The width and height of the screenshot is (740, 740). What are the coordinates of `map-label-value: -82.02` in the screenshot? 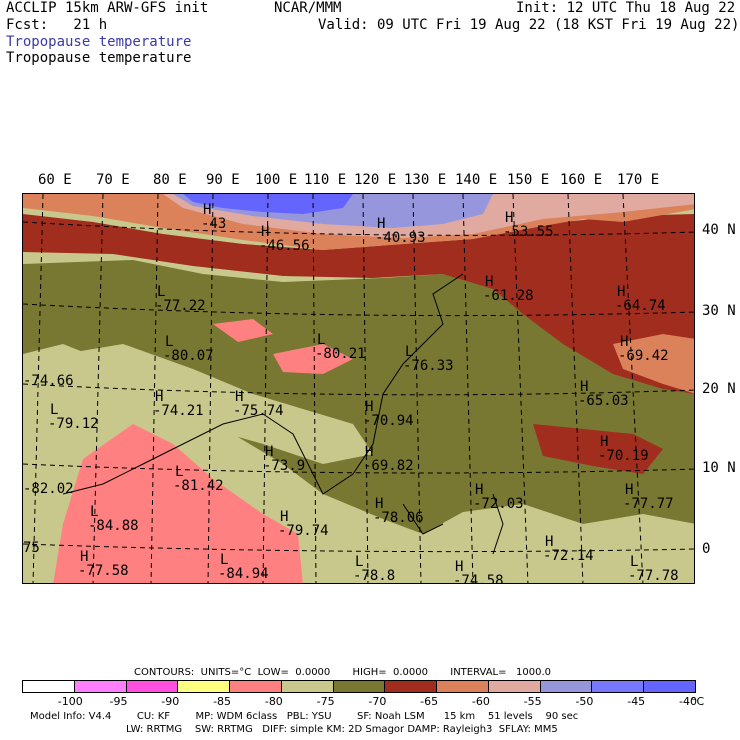 It's located at (48, 489).